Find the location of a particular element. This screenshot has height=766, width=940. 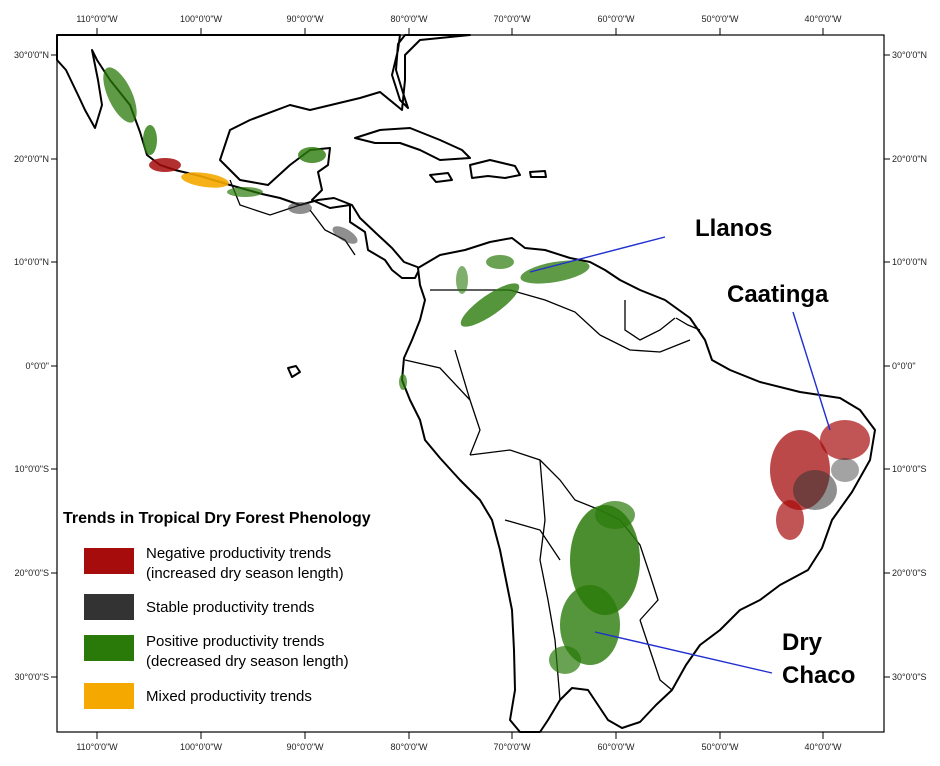

bottom-tick-label: 100°0'0"W is located at coordinates (201, 747).